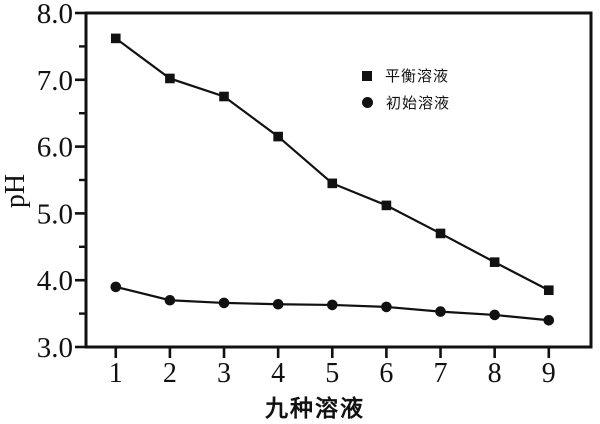 The image size is (600, 424). Describe the element at coordinates (418, 103) in the screenshot. I see `legend-label-initial-solution: 初始溶液` at that location.